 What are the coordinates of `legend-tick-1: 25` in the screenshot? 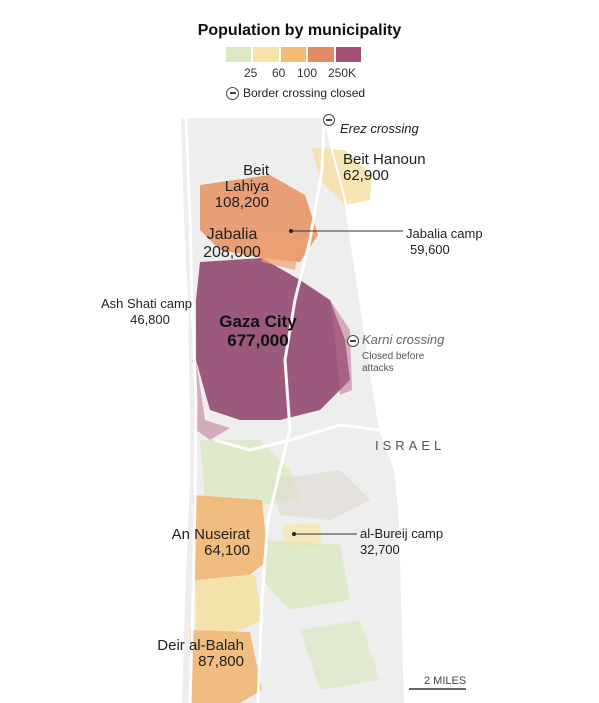 It's located at (251, 73).